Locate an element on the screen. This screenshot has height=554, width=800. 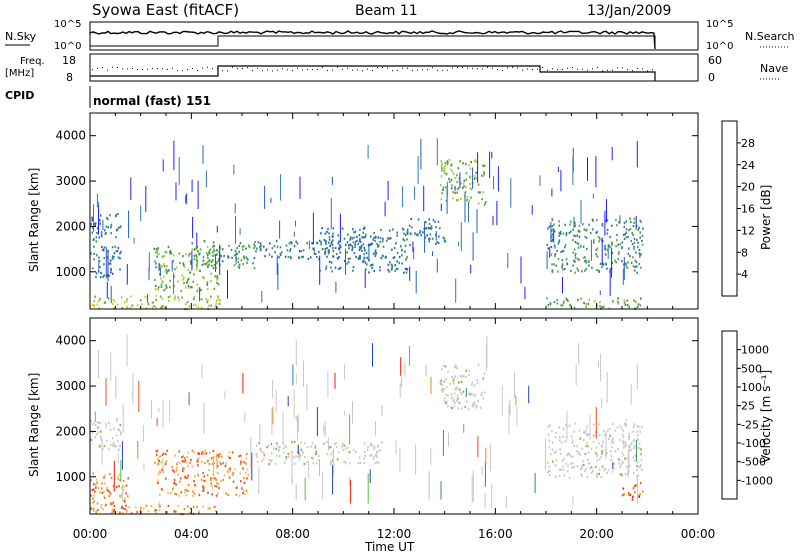
y-tick-label: 2000 is located at coordinates (70, 226).